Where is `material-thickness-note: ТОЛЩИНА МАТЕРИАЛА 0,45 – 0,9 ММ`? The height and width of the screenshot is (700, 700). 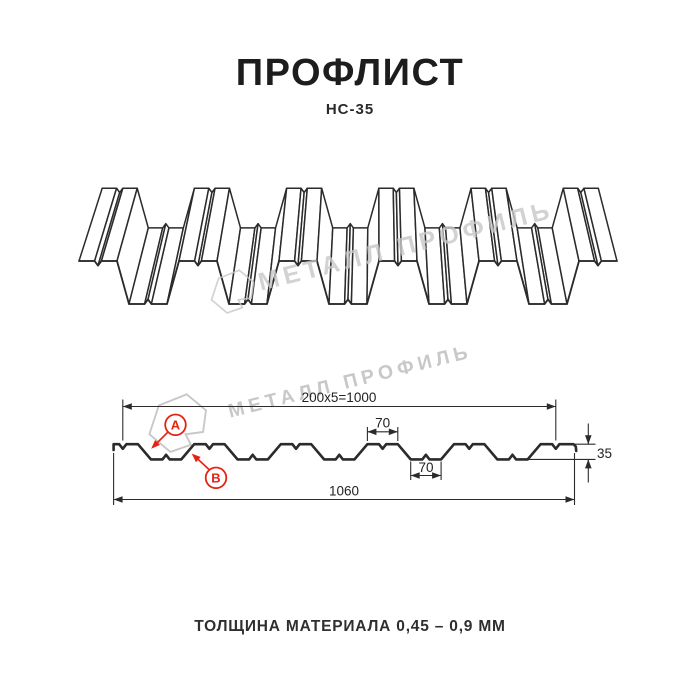
material-thickness-note: ТОЛЩИНА МАТЕРИАЛА 0,45 – 0,9 ММ is located at coordinates (350, 626).